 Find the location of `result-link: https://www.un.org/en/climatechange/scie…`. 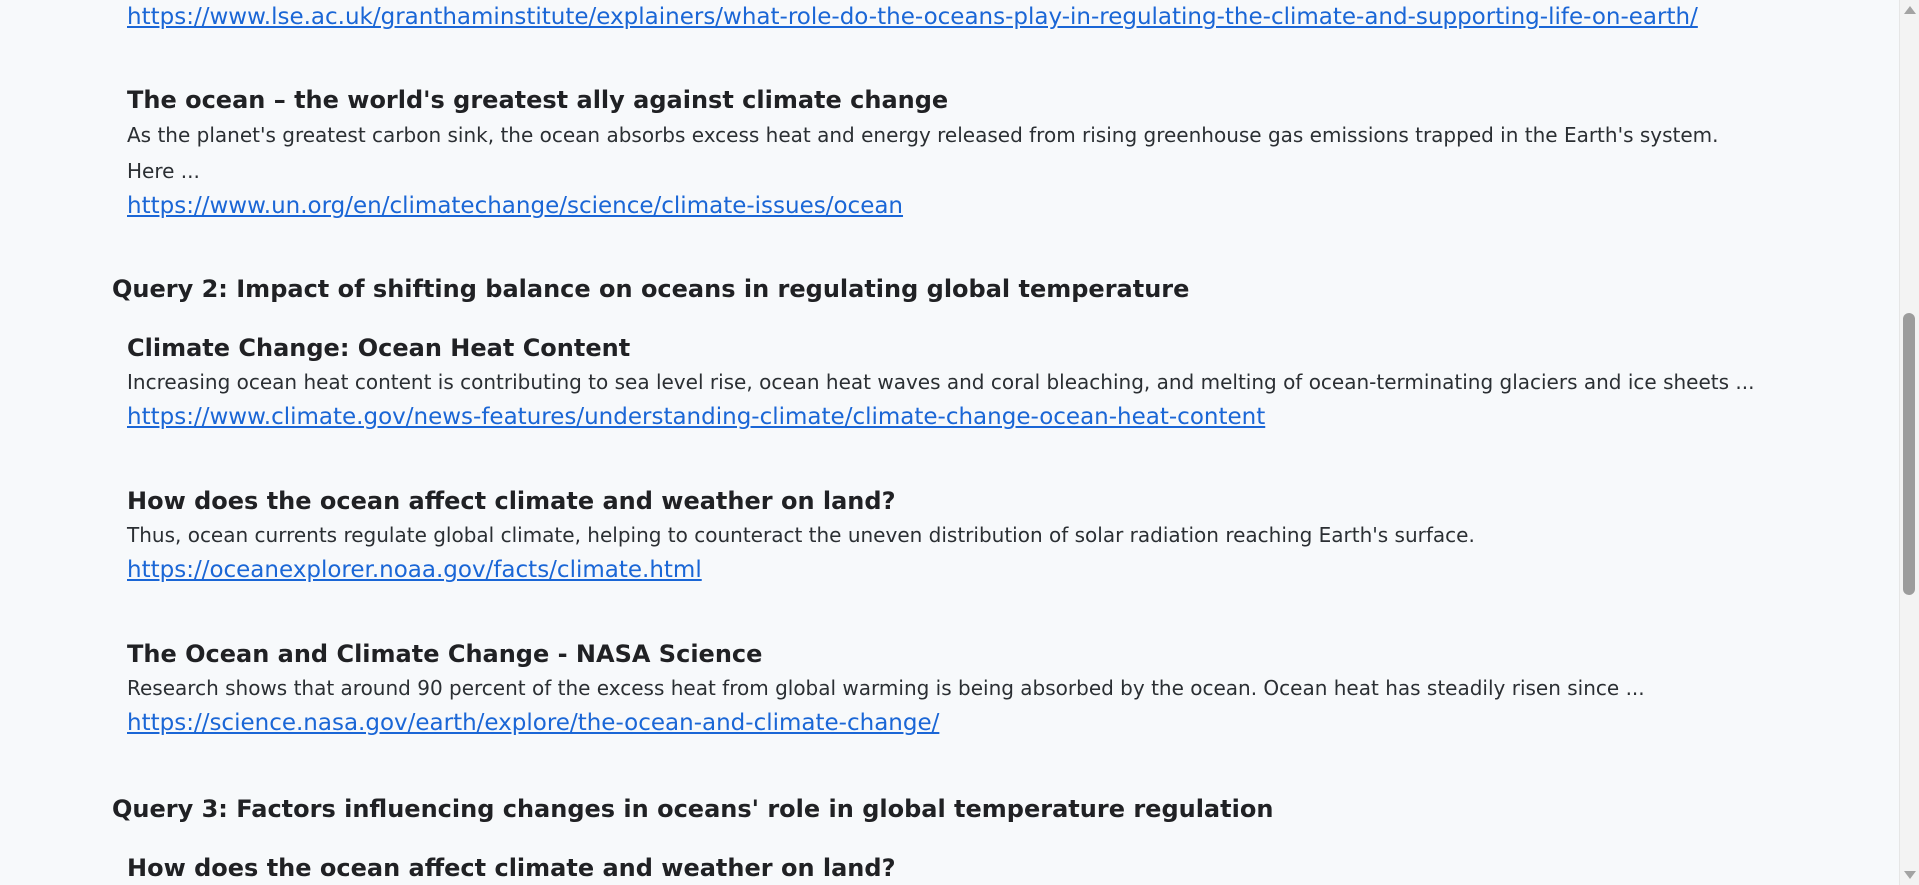

result-link: https://www.un.org/en/climatechange/scie… is located at coordinates (515, 206).